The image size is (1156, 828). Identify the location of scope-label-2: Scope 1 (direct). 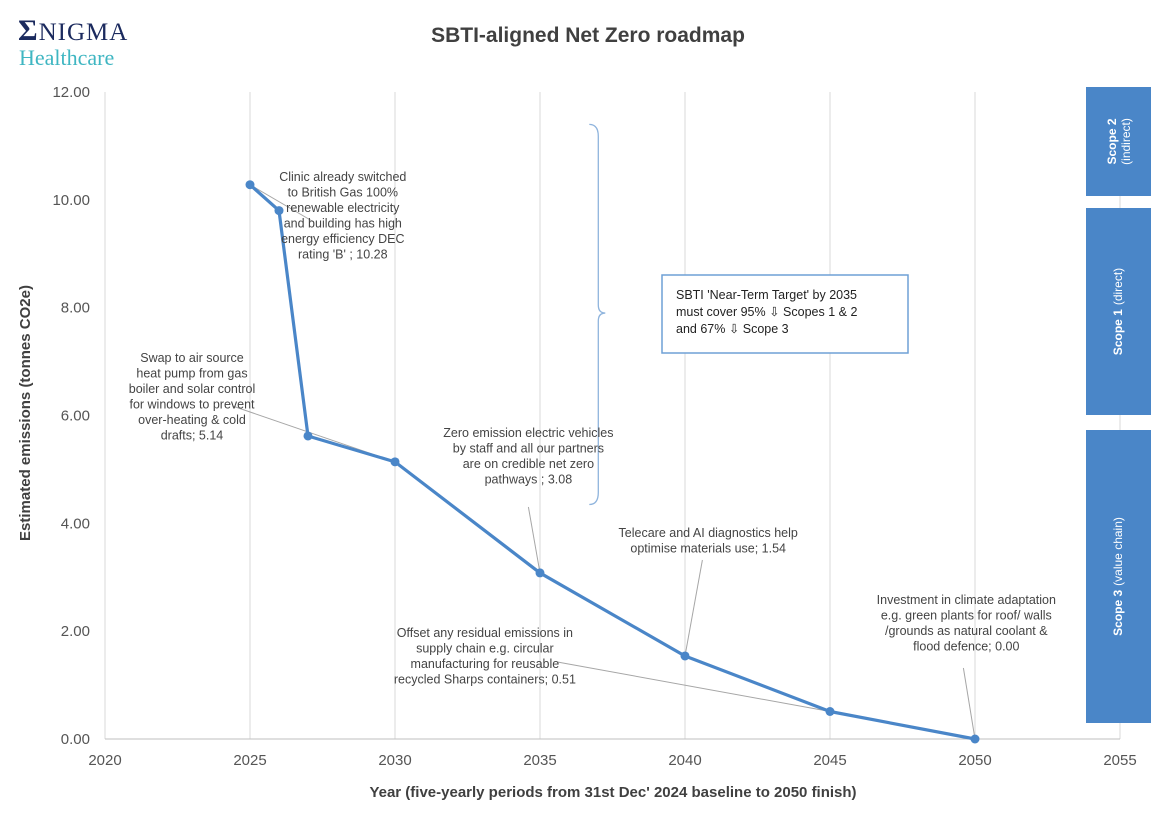
(1118, 311).